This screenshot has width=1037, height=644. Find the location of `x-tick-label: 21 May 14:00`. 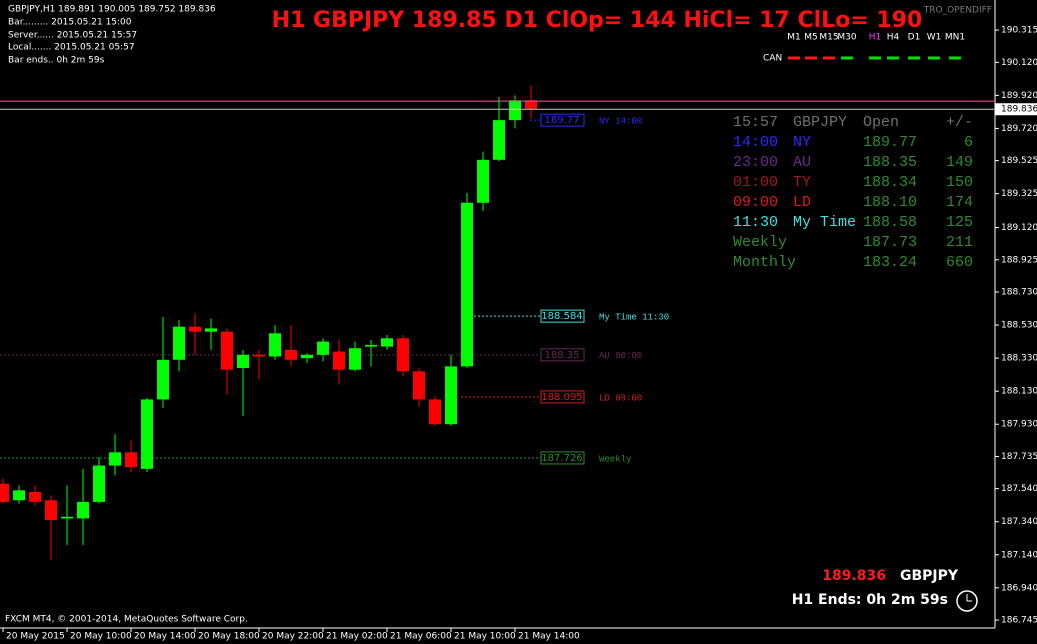

x-tick-label: 21 May 14:00 is located at coordinates (549, 637).